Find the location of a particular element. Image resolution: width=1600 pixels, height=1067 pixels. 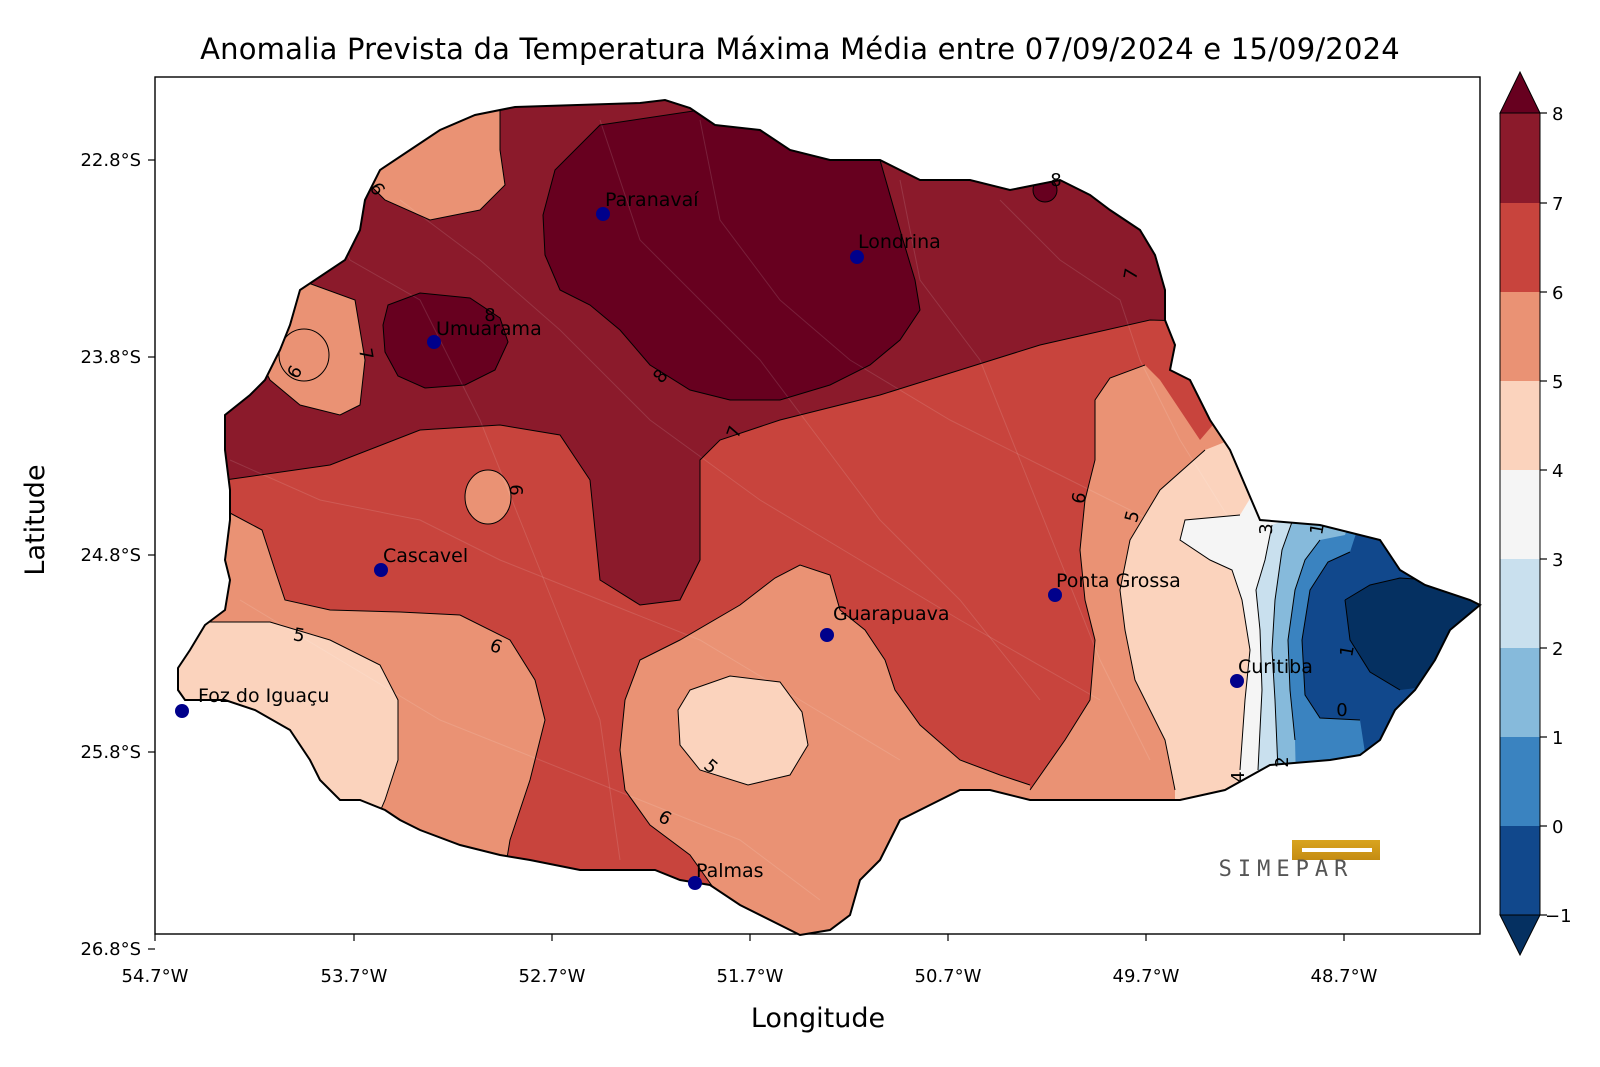

city-label-foz-do-iguacu: Foz do Iguaçu is located at coordinates (263, 696).